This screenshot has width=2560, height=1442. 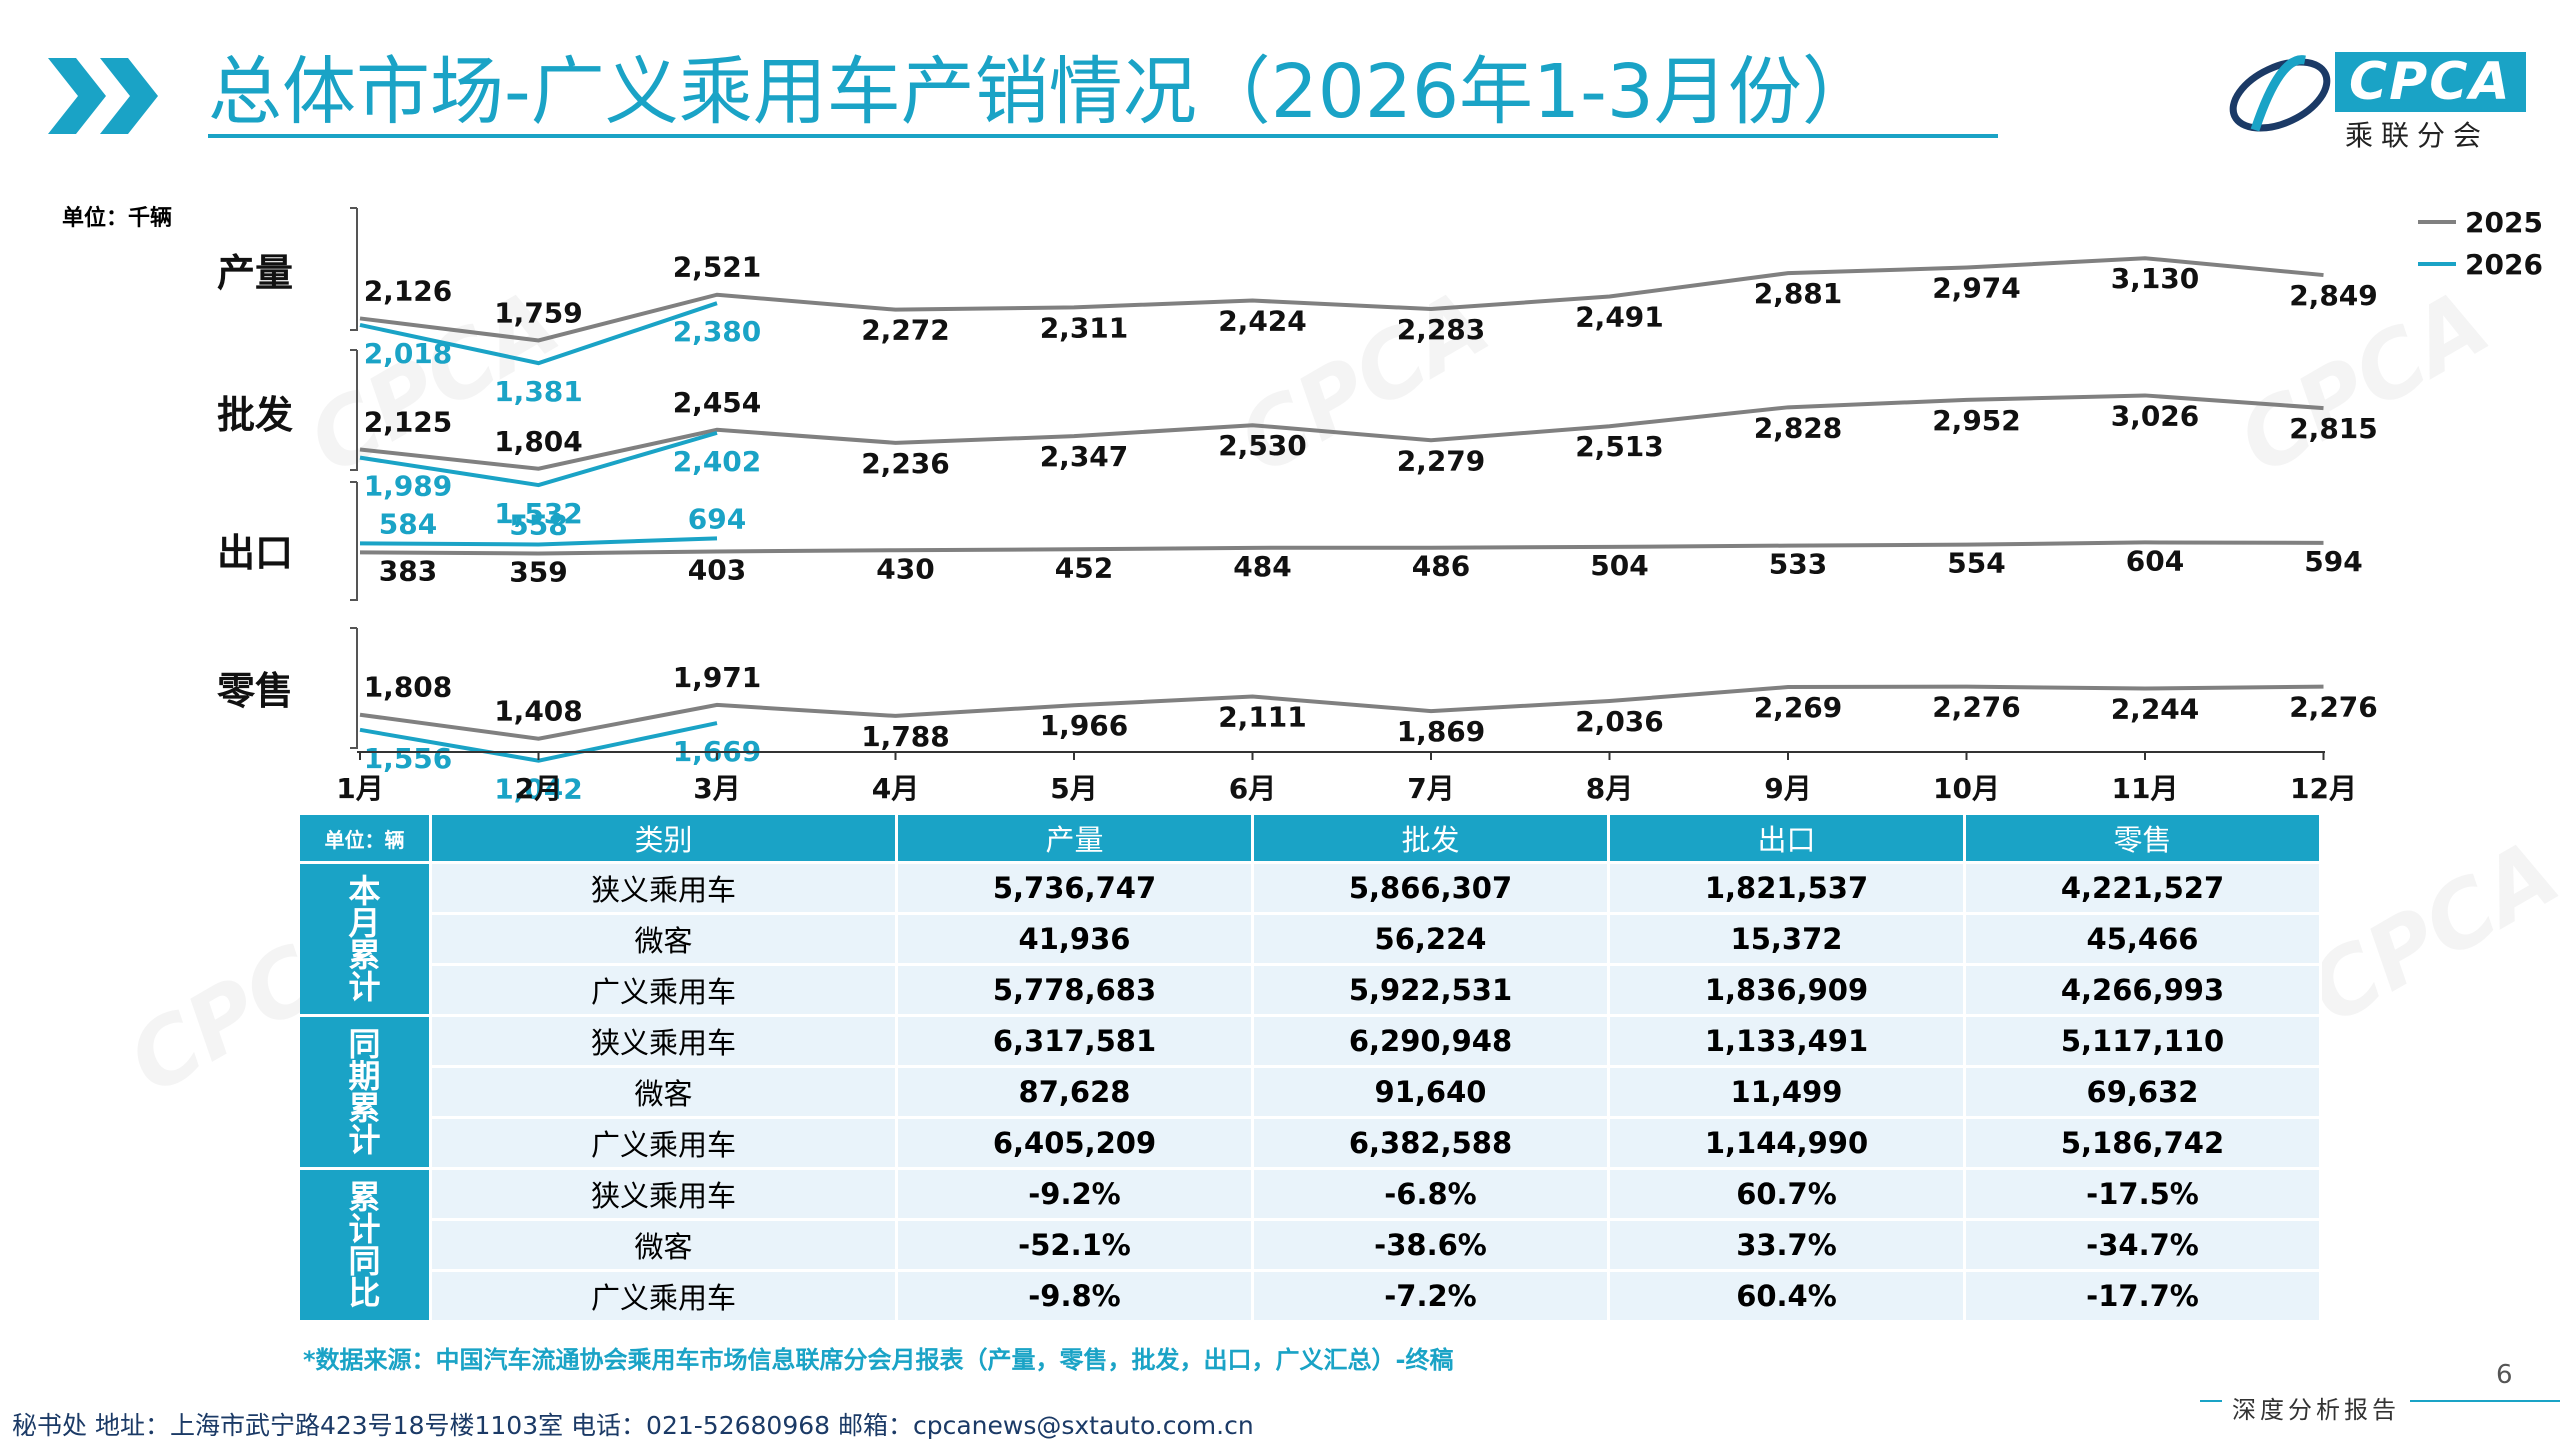 I want to click on data-label: 2,236, so click(x=905, y=463).